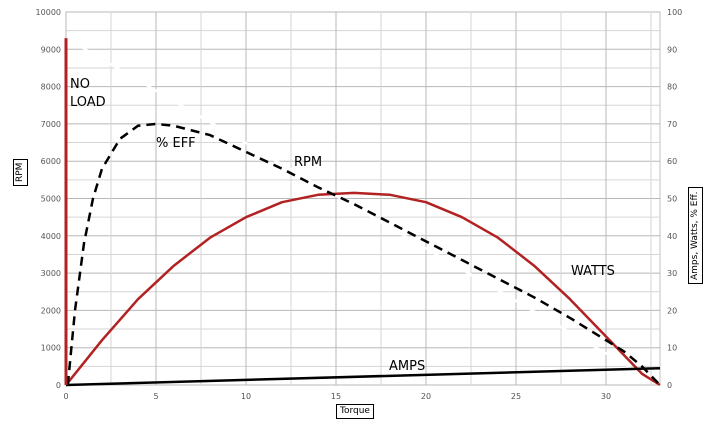 The image size is (703, 427). I want to click on x-tick-label: 5, so click(155, 396).